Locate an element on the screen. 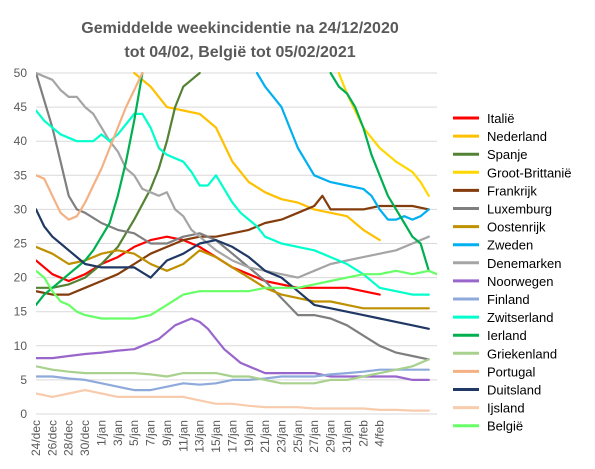 The width and height of the screenshot is (595, 469). x-tick-label: 28/dec is located at coordinates (69, 438).